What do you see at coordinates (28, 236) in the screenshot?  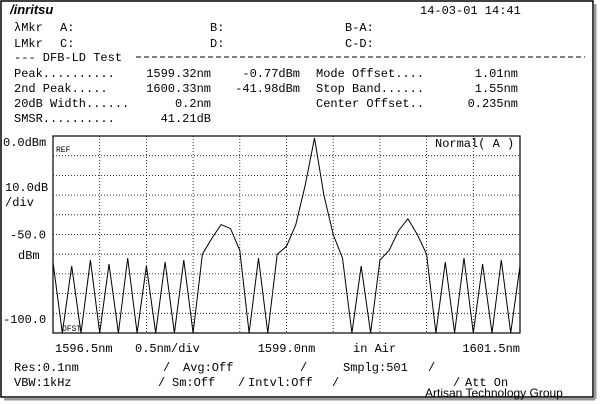 I see `y-tick-label: -50.0` at bounding box center [28, 236].